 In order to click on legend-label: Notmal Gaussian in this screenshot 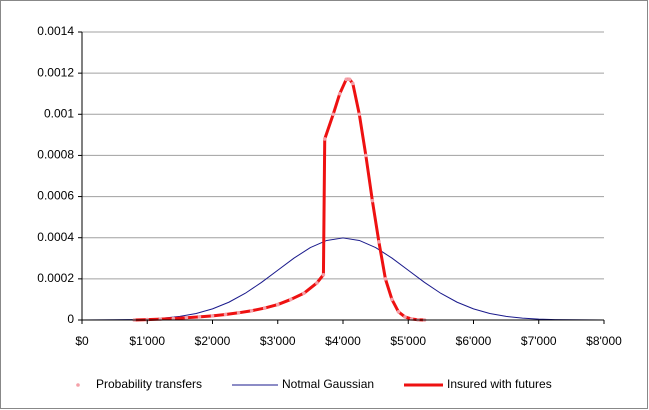, I will do `click(328, 384)`.